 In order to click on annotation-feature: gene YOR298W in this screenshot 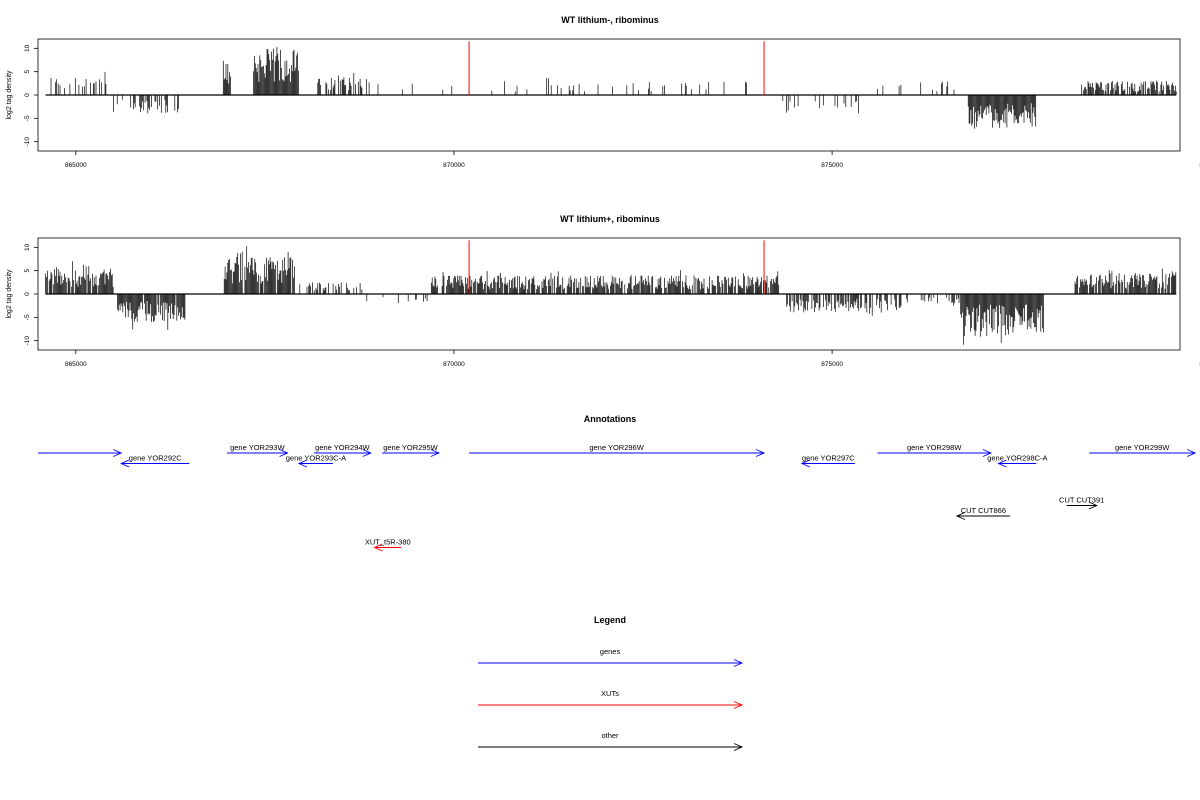, I will do `click(935, 450)`.